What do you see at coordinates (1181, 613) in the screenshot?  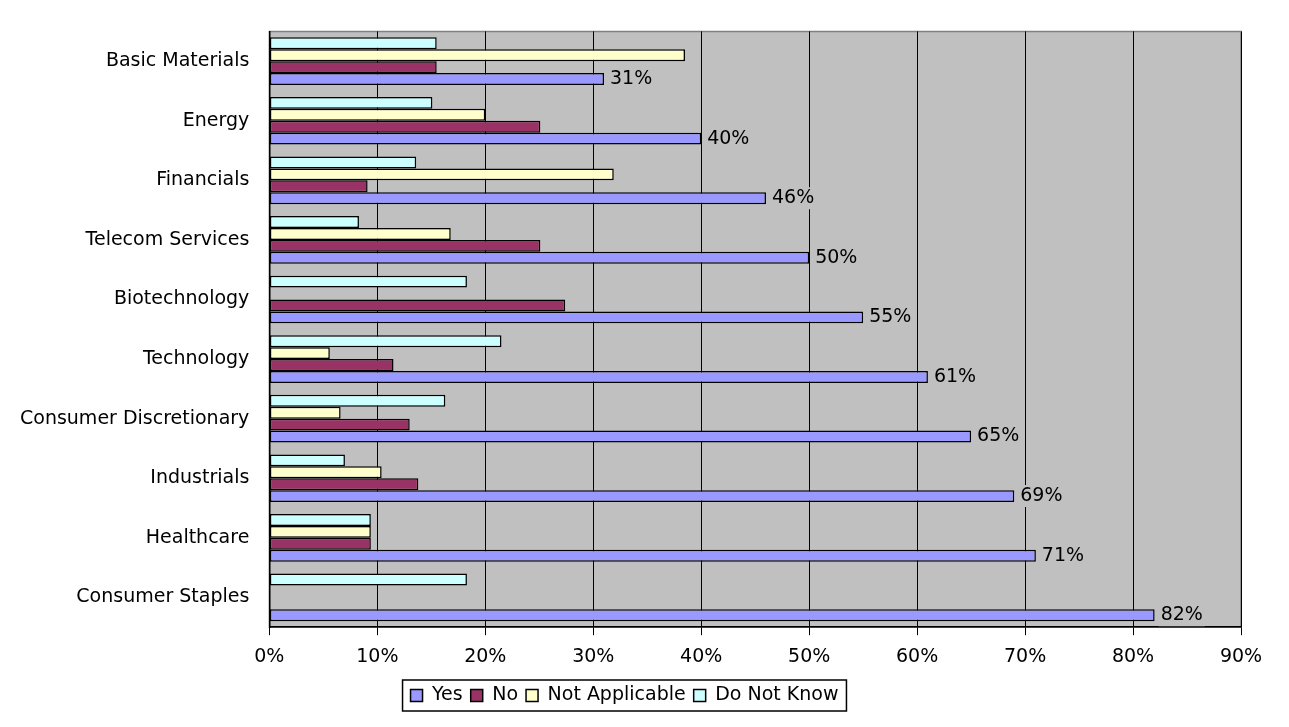 I see `data-label: 82%` at bounding box center [1181, 613].